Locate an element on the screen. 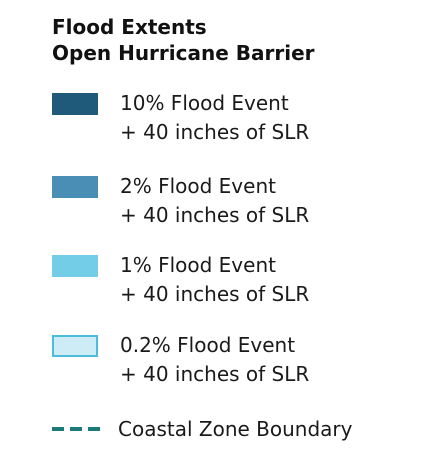 The image size is (424, 455). legend-label-1-percent: 1% Flood Event + 40 inches of SLR is located at coordinates (214, 280).